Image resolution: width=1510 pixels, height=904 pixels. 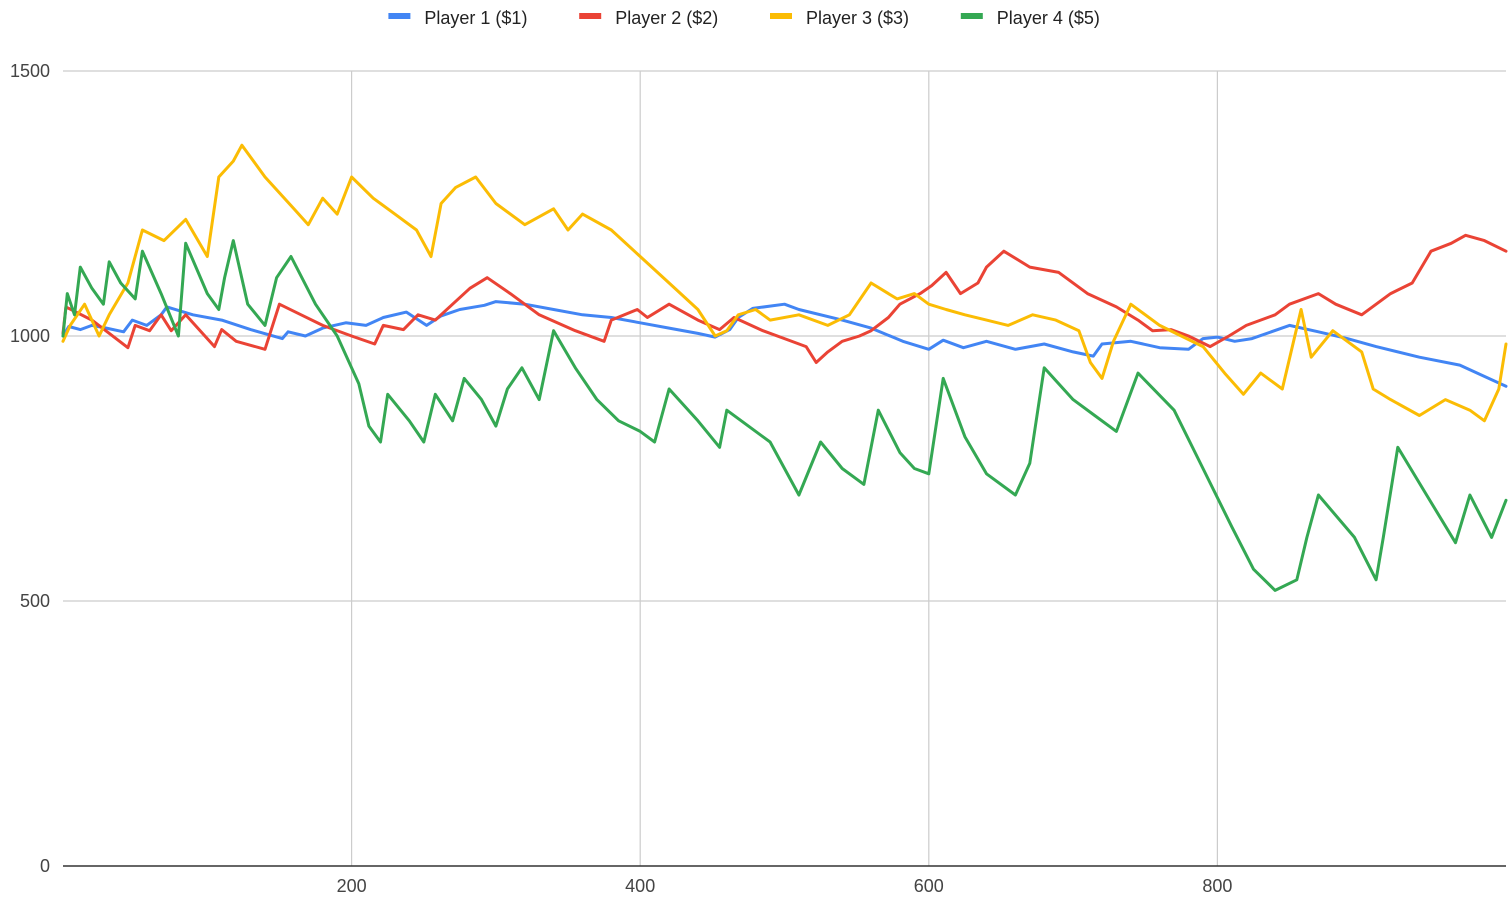 I want to click on y-tick-label: 500, so click(x=35, y=601).